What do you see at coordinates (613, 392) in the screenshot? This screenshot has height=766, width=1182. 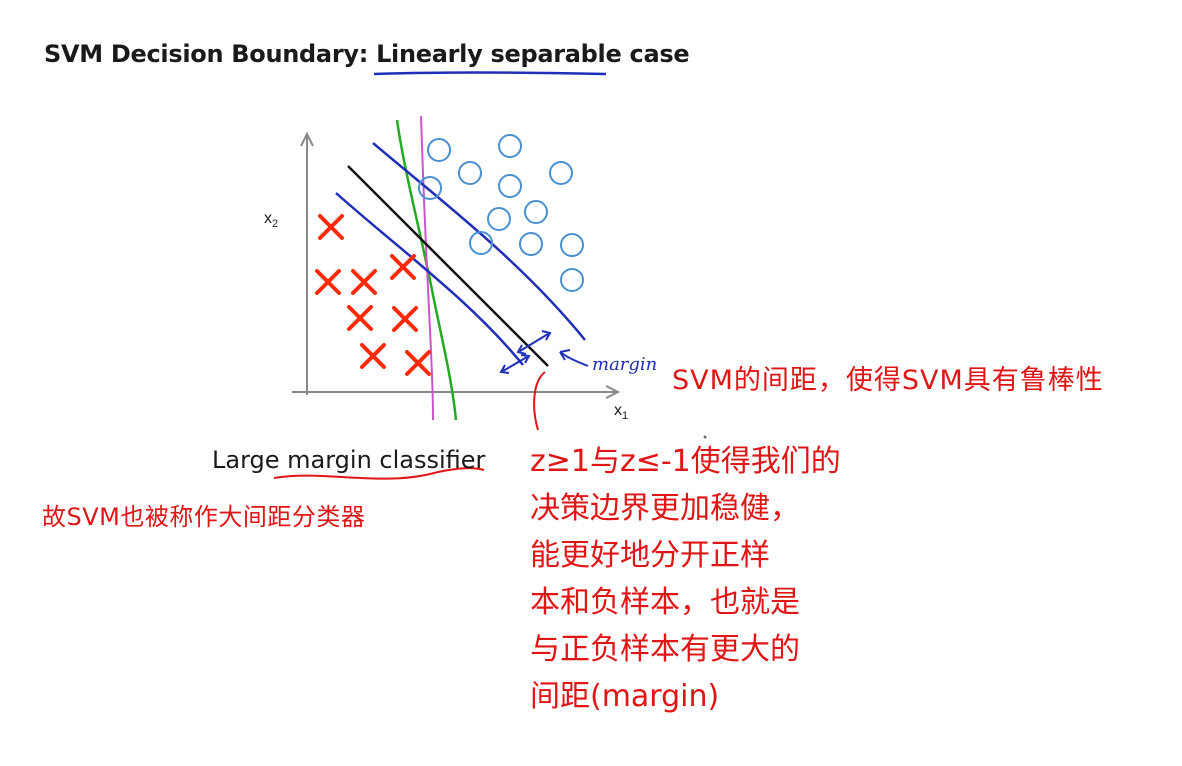 I see `x-axis-arrow` at bounding box center [613, 392].